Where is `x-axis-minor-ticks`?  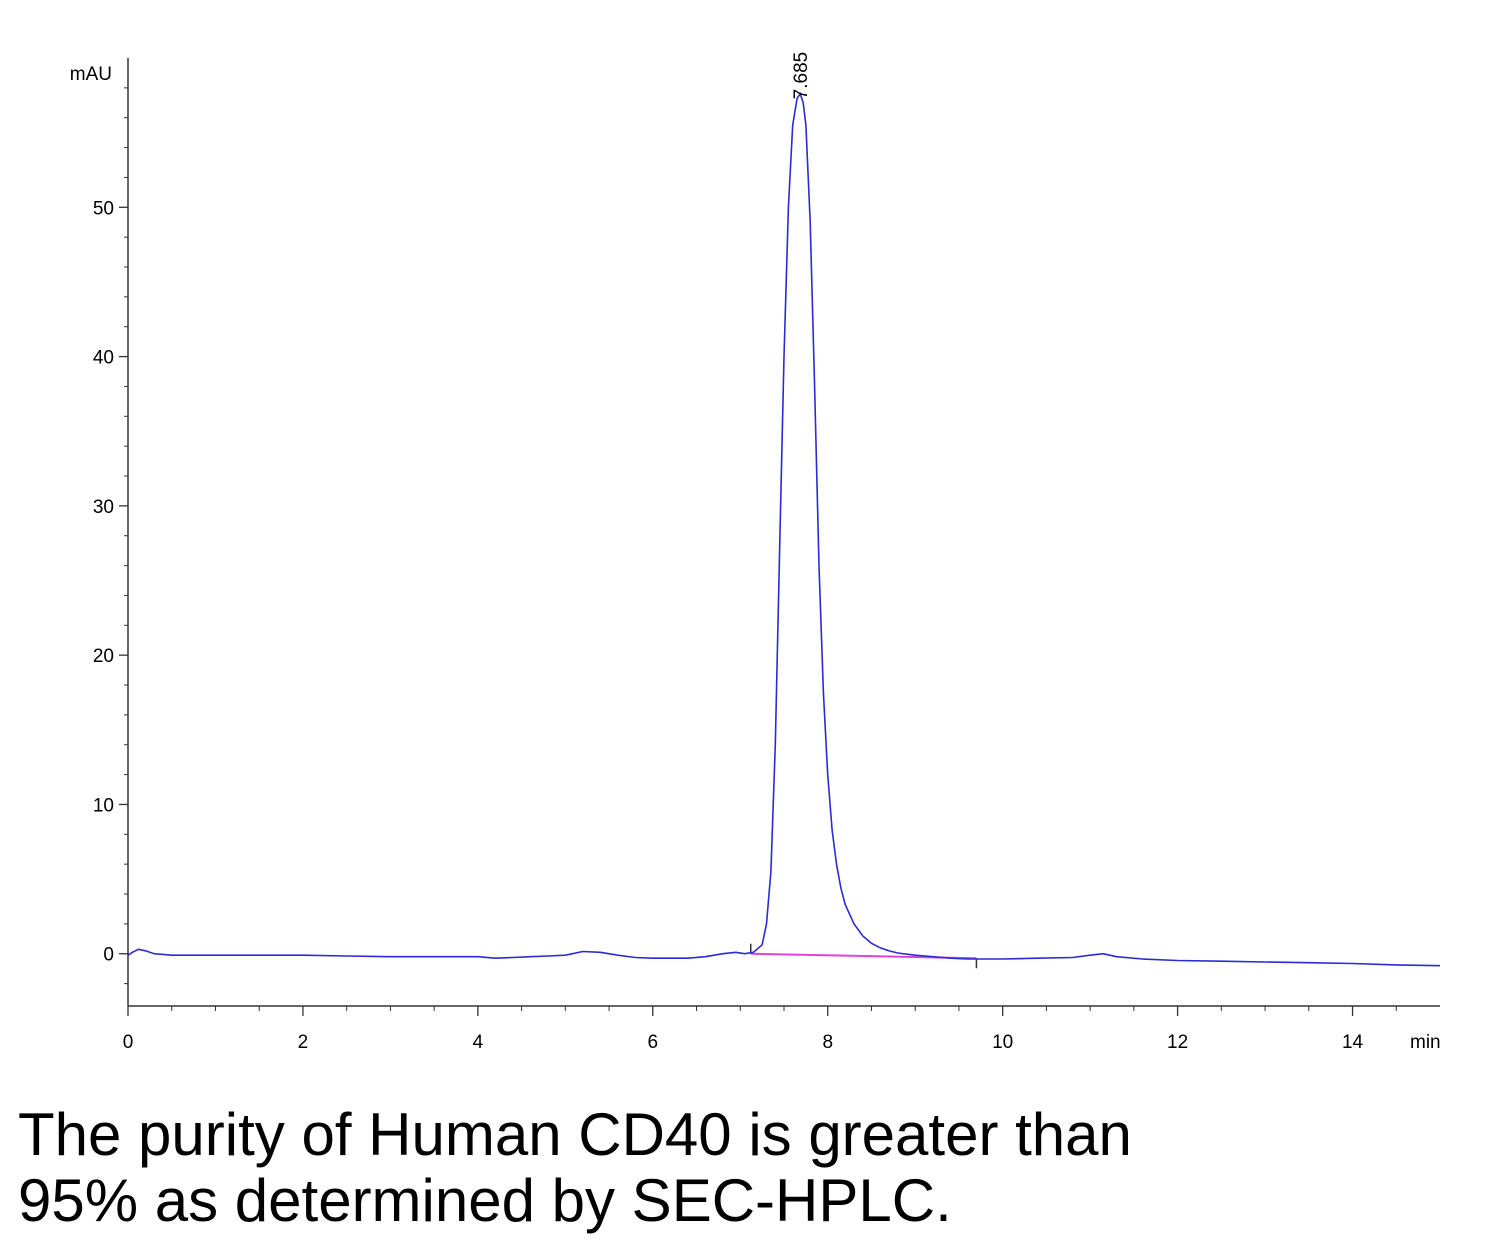
x-axis-minor-ticks is located at coordinates (784, 1008).